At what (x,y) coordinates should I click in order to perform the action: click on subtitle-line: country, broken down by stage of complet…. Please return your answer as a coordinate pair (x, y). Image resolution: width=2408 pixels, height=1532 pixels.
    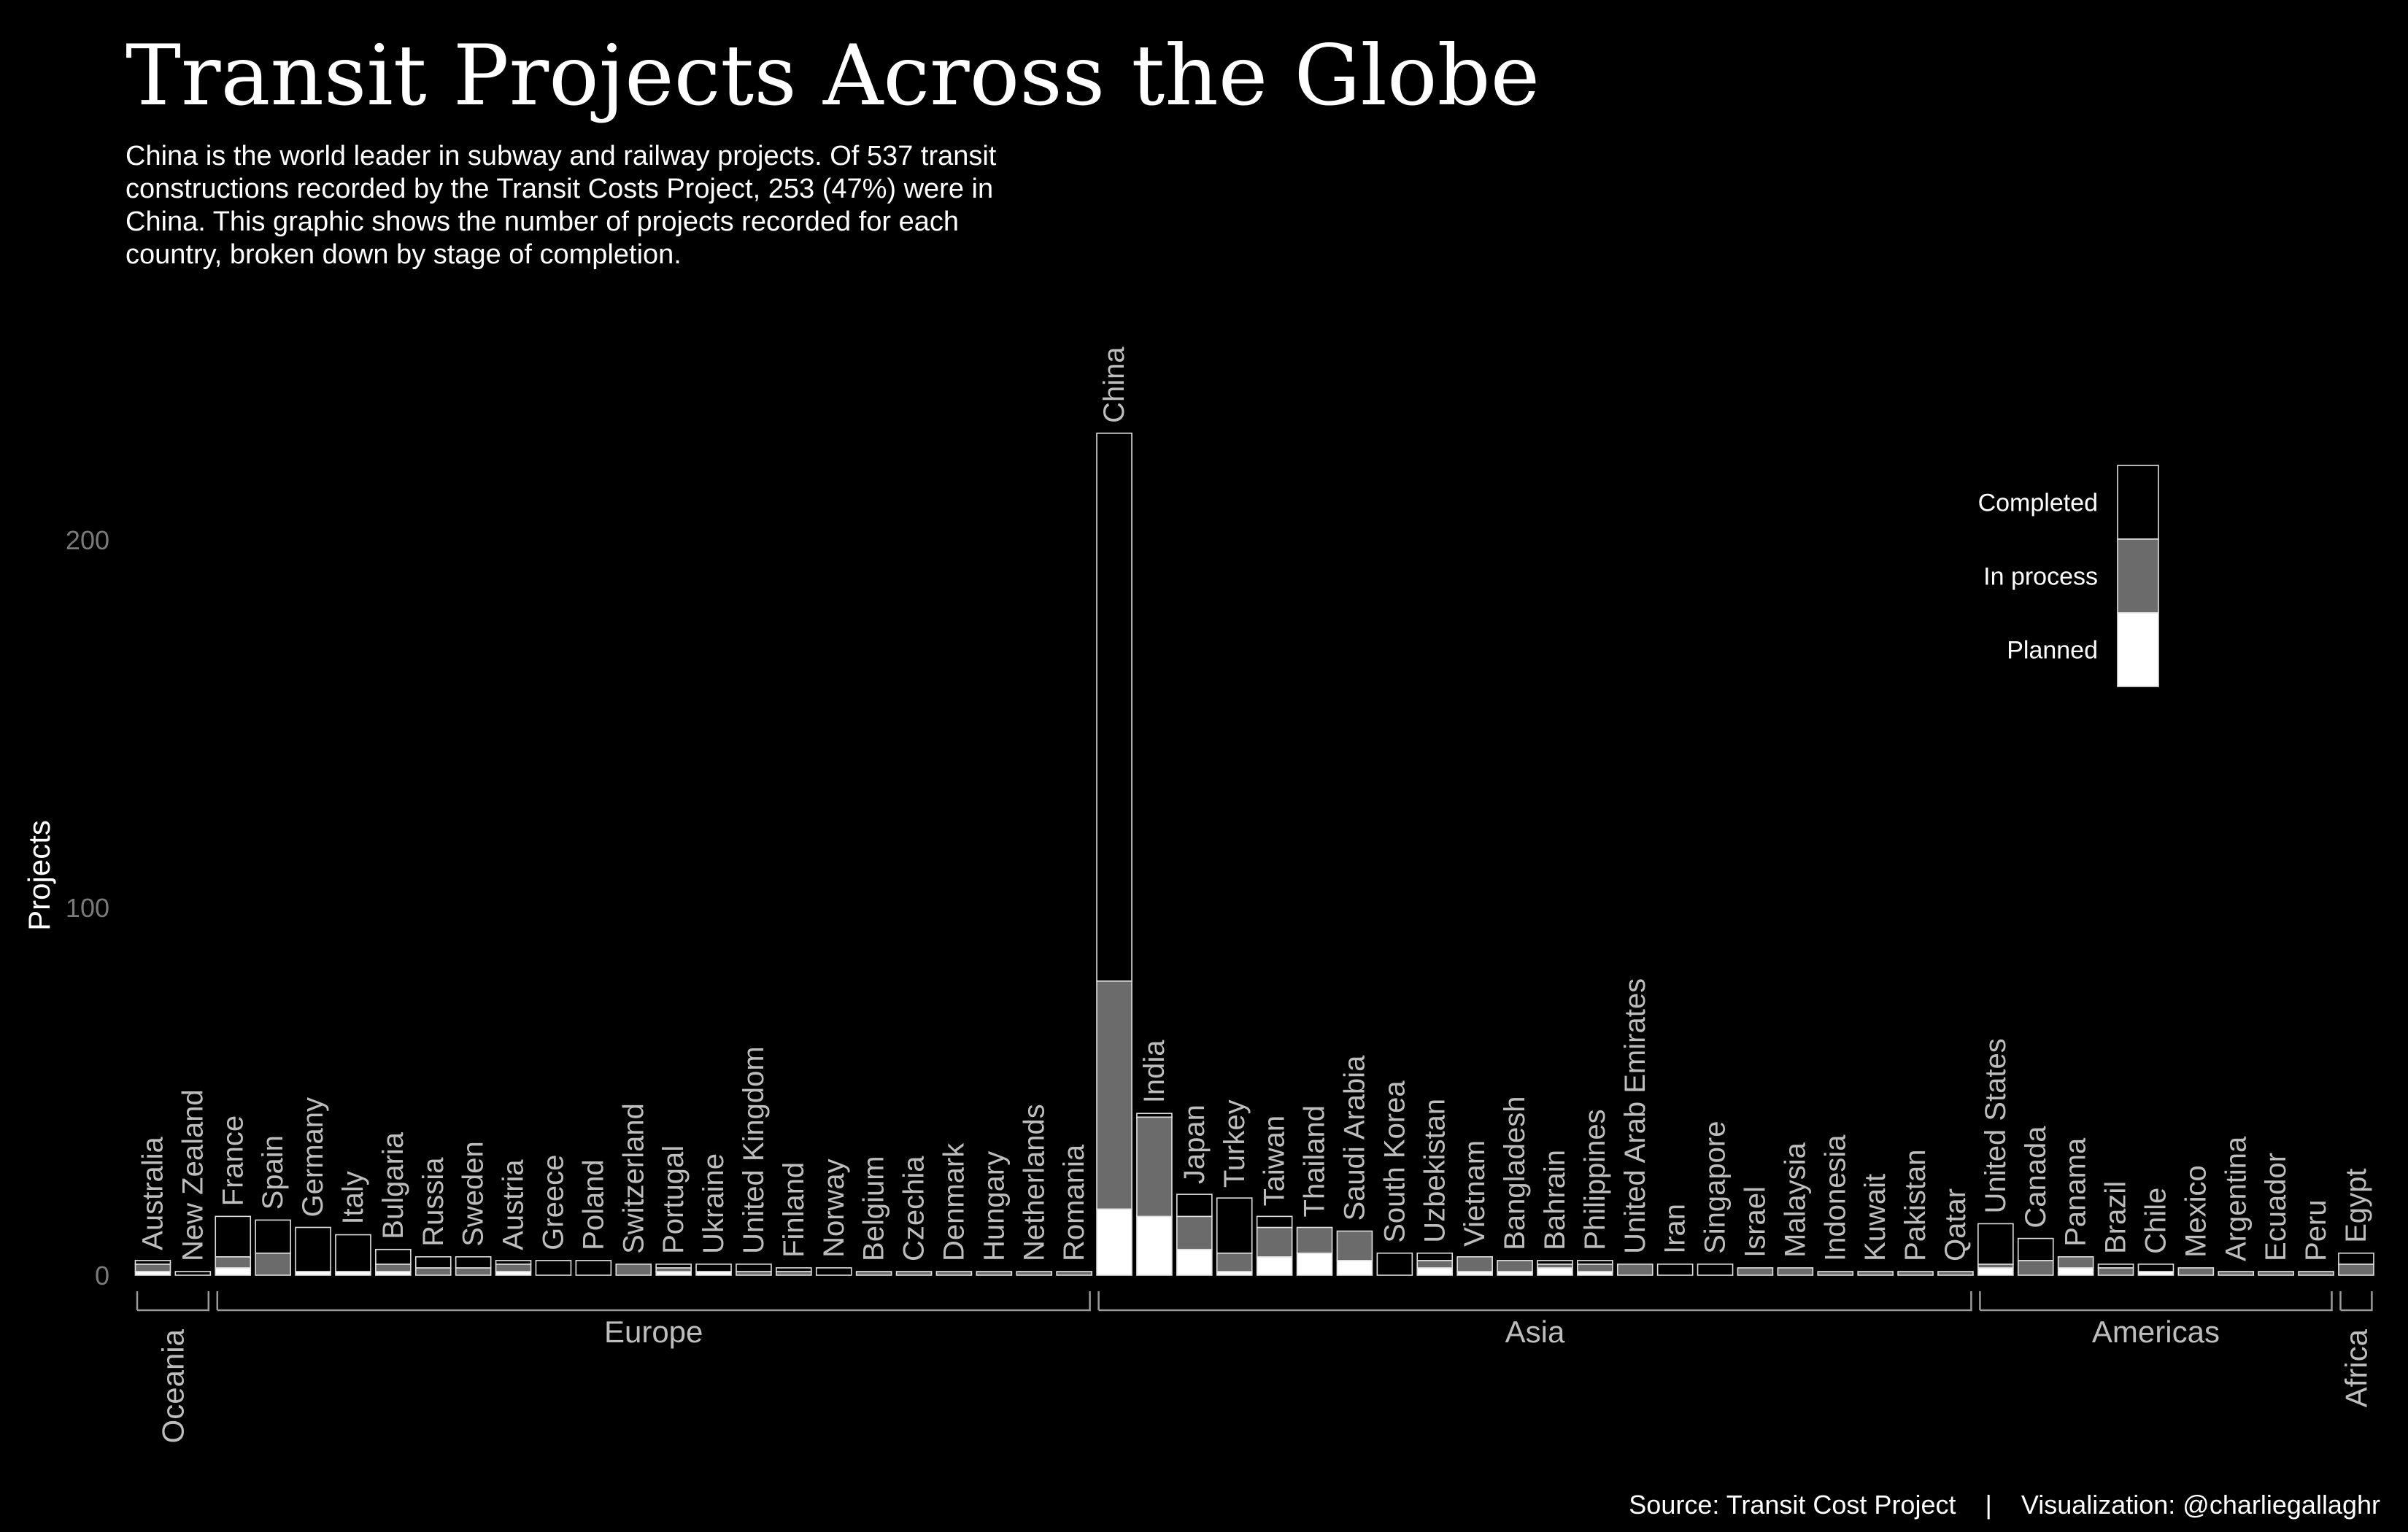
    Looking at the image, I should click on (404, 255).